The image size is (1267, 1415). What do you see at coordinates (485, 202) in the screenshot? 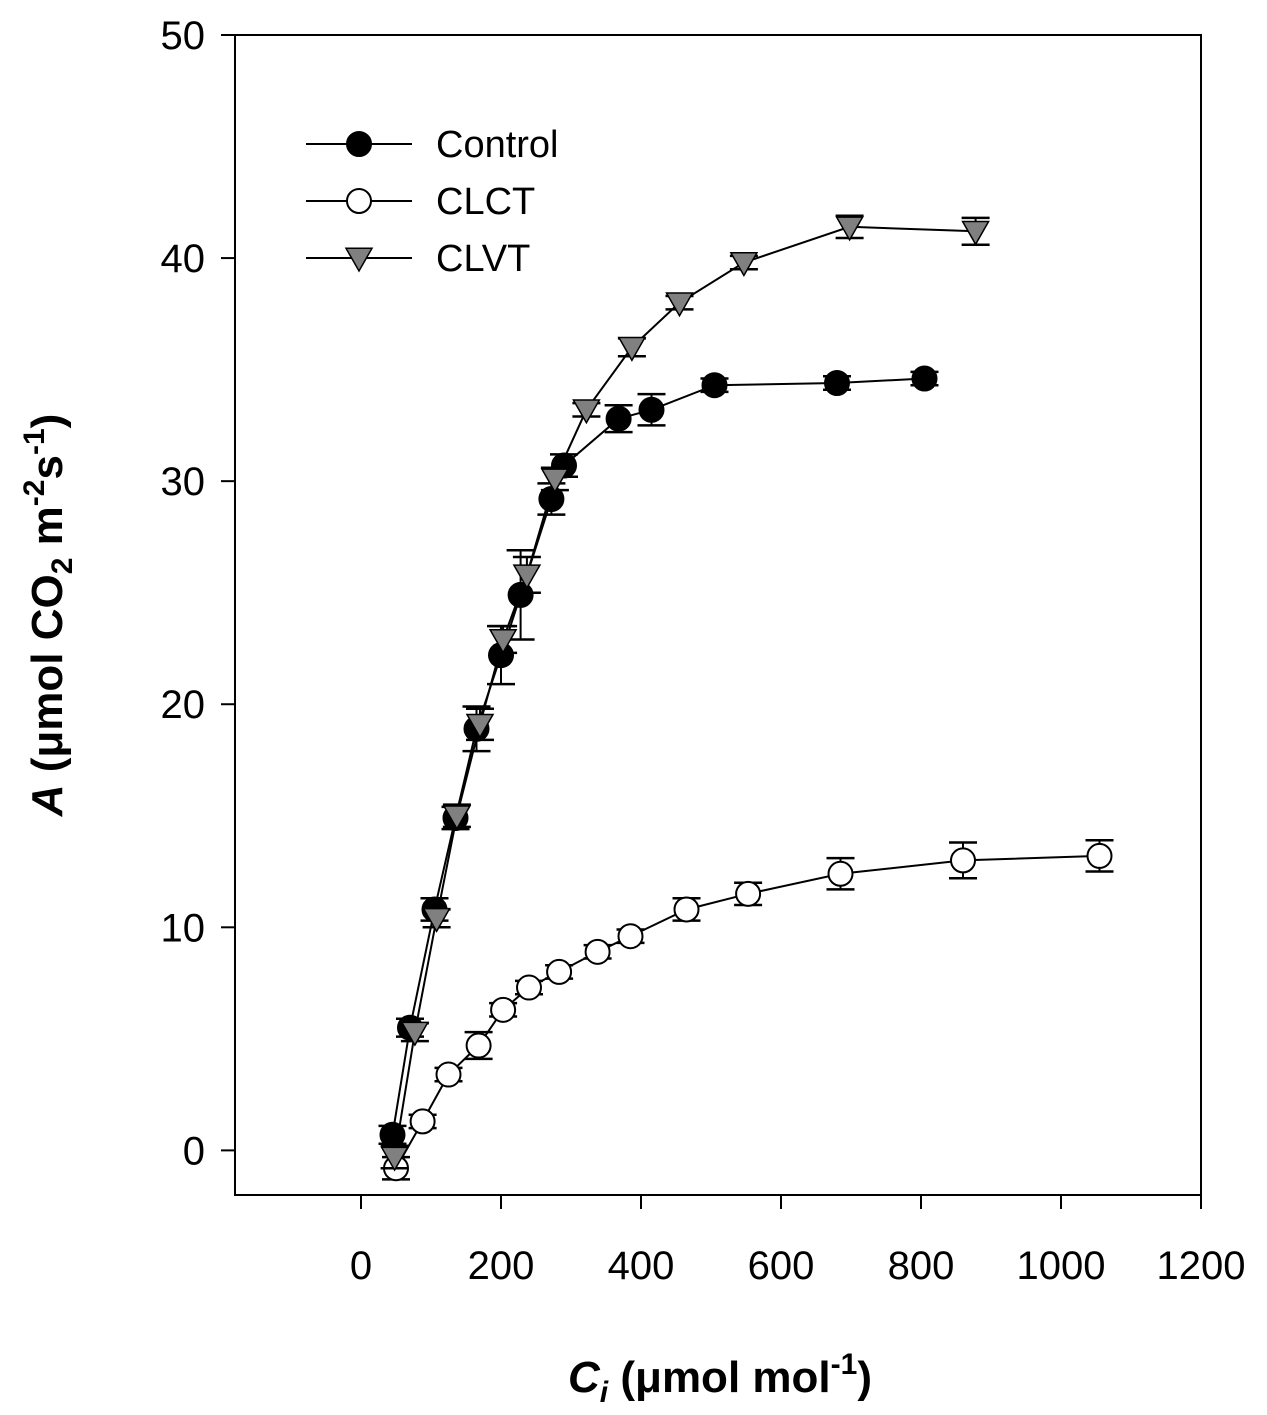
I see `legend-label: CLCT` at bounding box center [485, 202].